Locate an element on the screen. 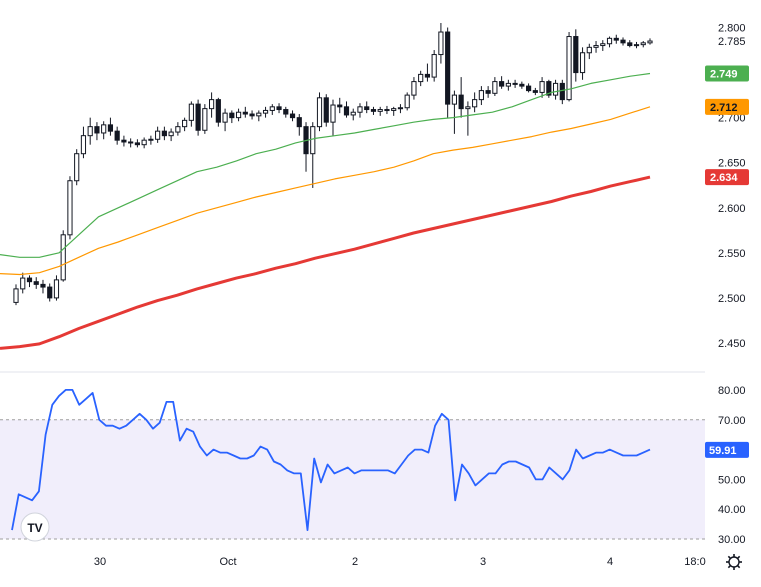  last-value-badge: 2.712 is located at coordinates (727, 106).